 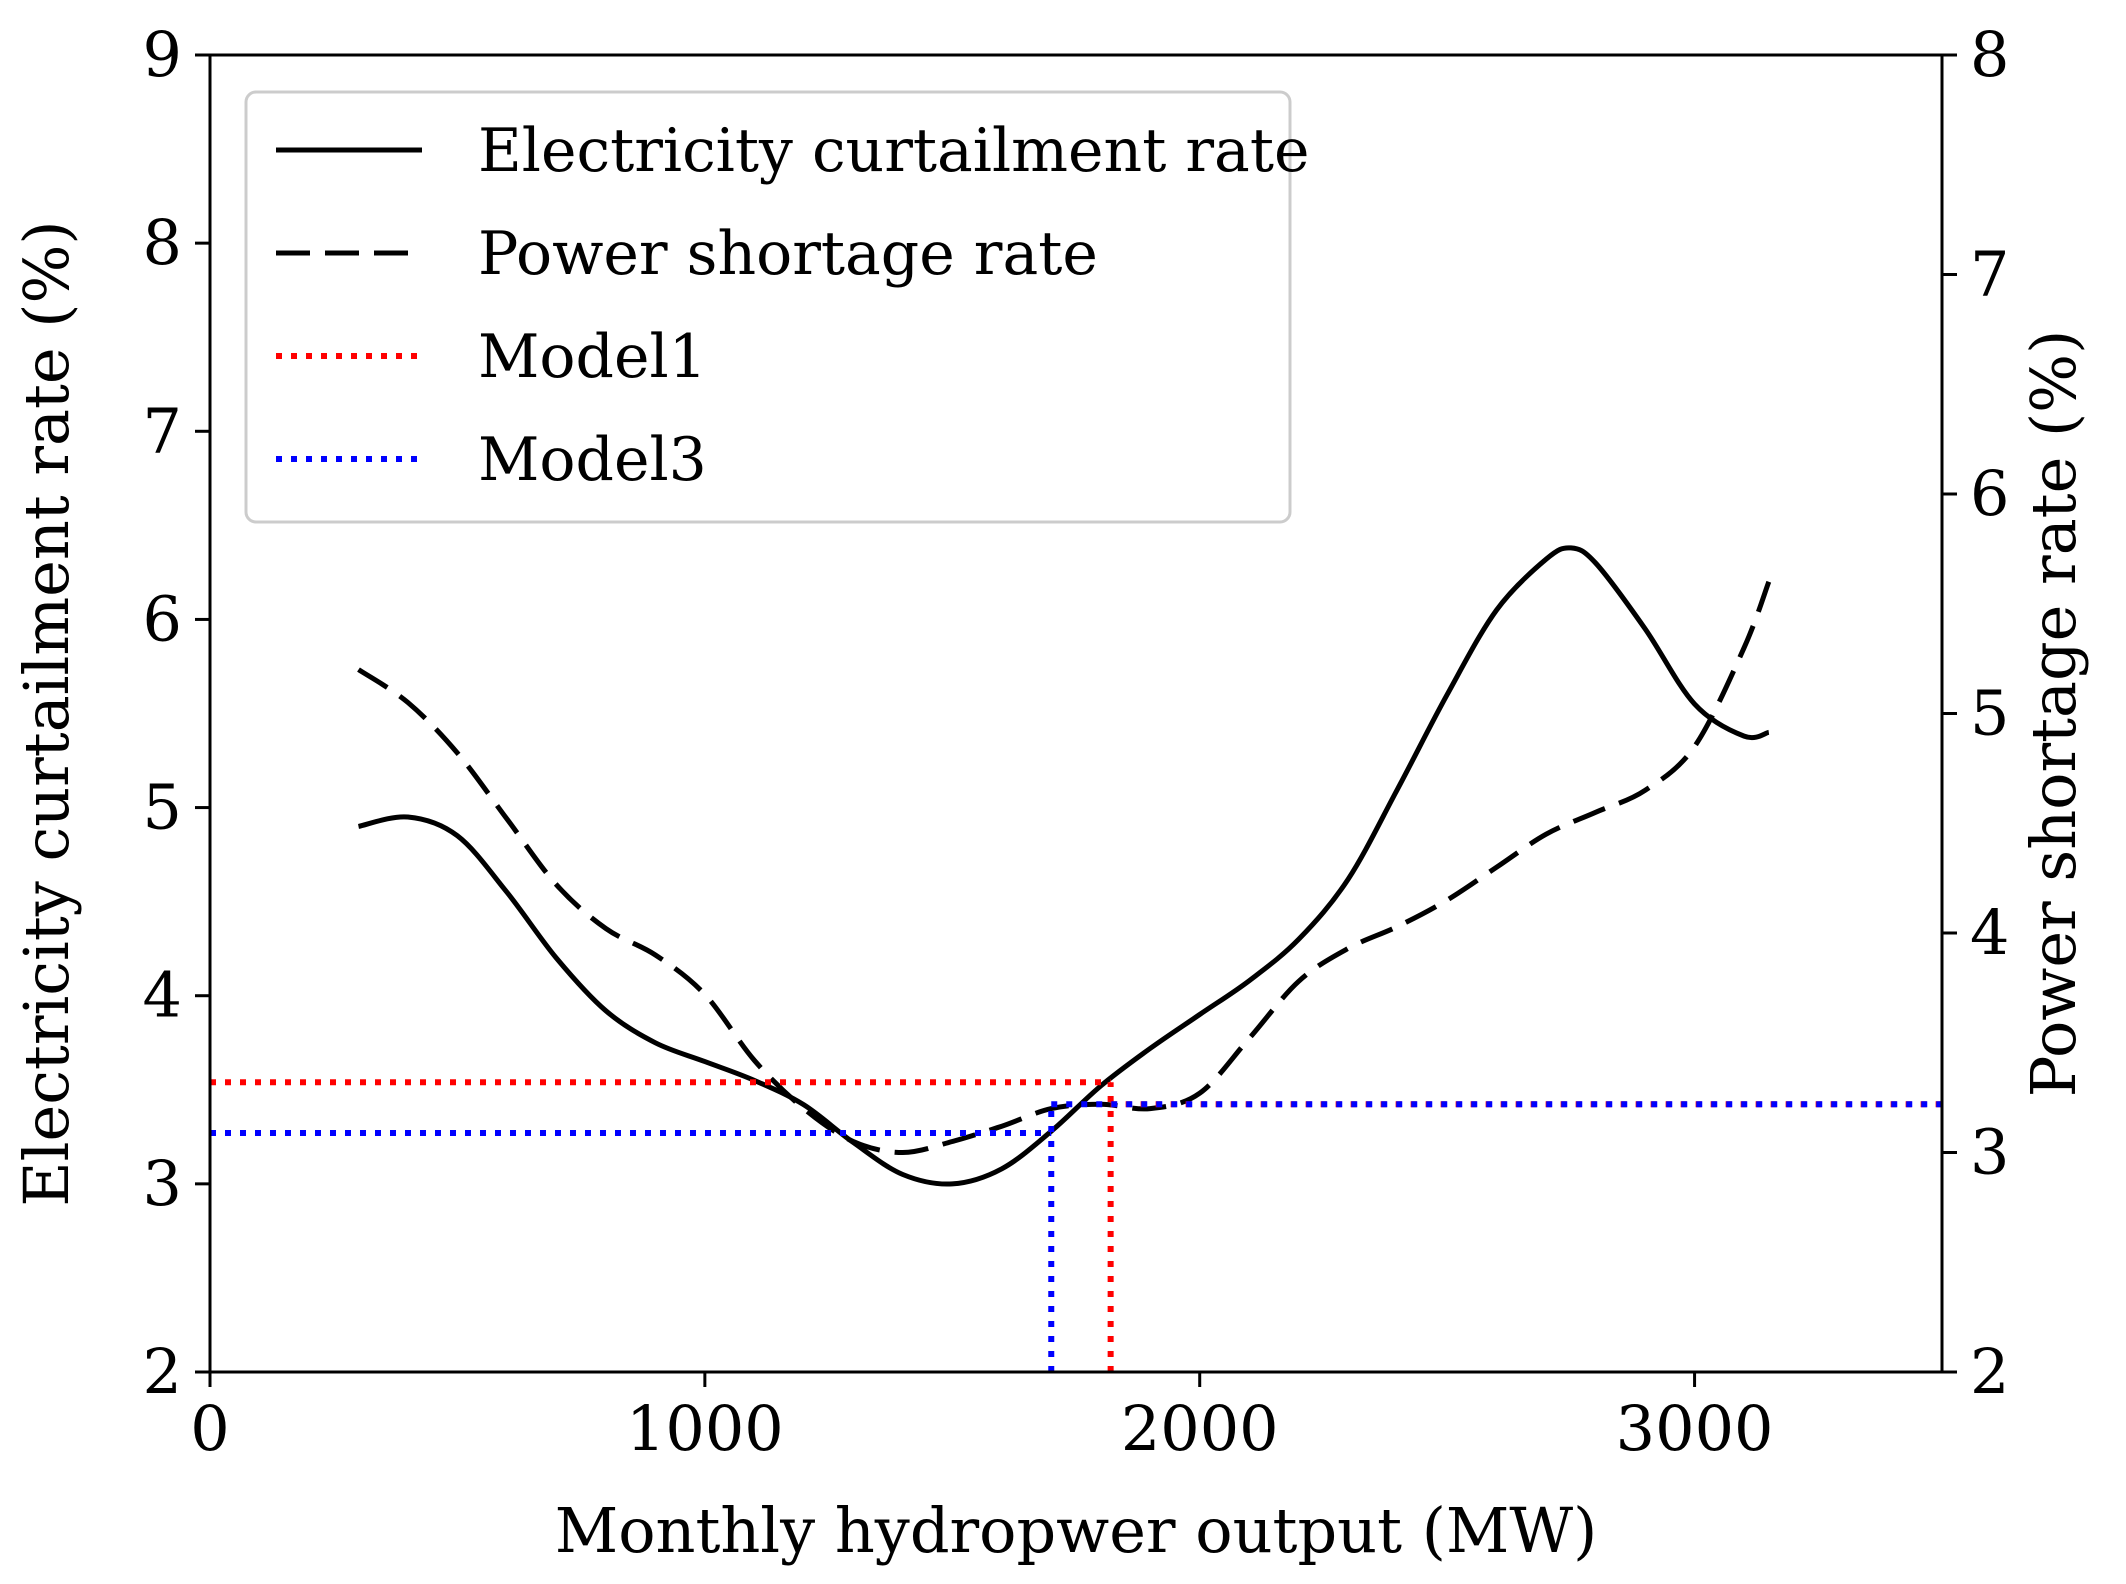 I want to click on x-tick-label: 0, so click(x=209, y=1428).